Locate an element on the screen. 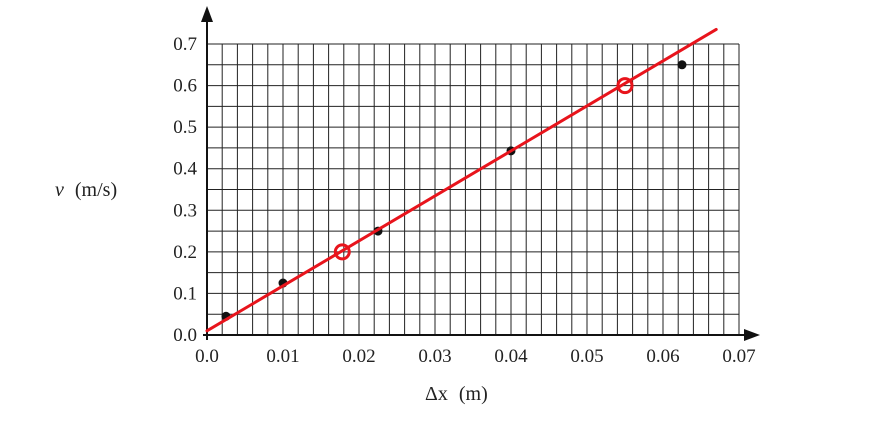 This screenshot has width=880, height=435. y-tick-label: 0.5 is located at coordinates (185, 127).